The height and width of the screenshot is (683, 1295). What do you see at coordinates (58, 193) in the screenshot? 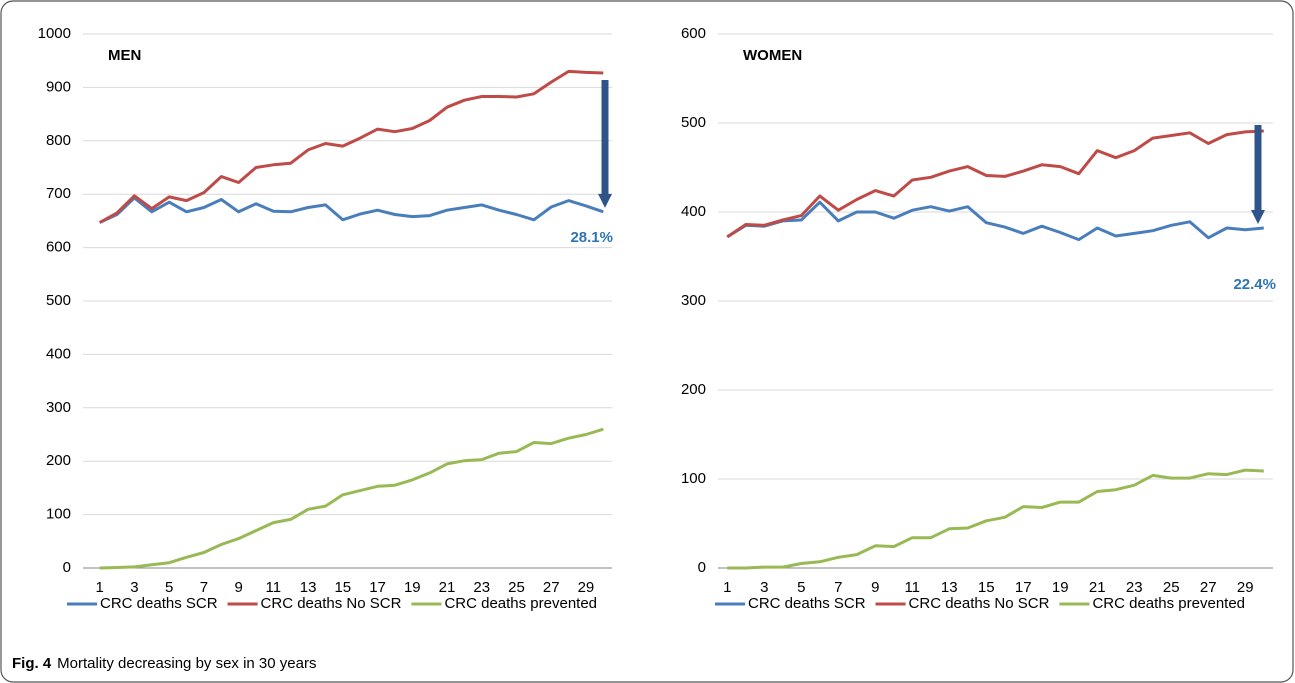
I see `y-tick-label: 700` at bounding box center [58, 193].